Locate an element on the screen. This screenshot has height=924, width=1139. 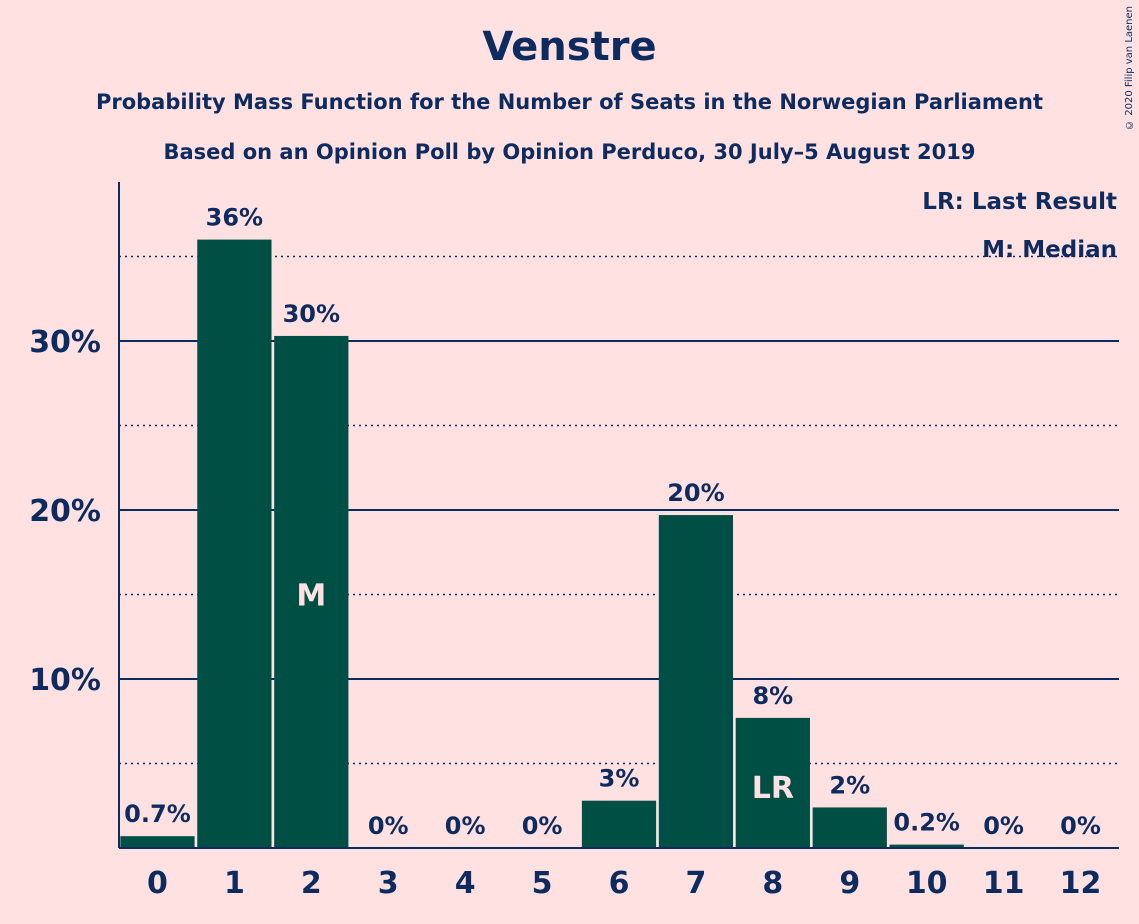
last-result-marker: LR is located at coordinates (773, 788).